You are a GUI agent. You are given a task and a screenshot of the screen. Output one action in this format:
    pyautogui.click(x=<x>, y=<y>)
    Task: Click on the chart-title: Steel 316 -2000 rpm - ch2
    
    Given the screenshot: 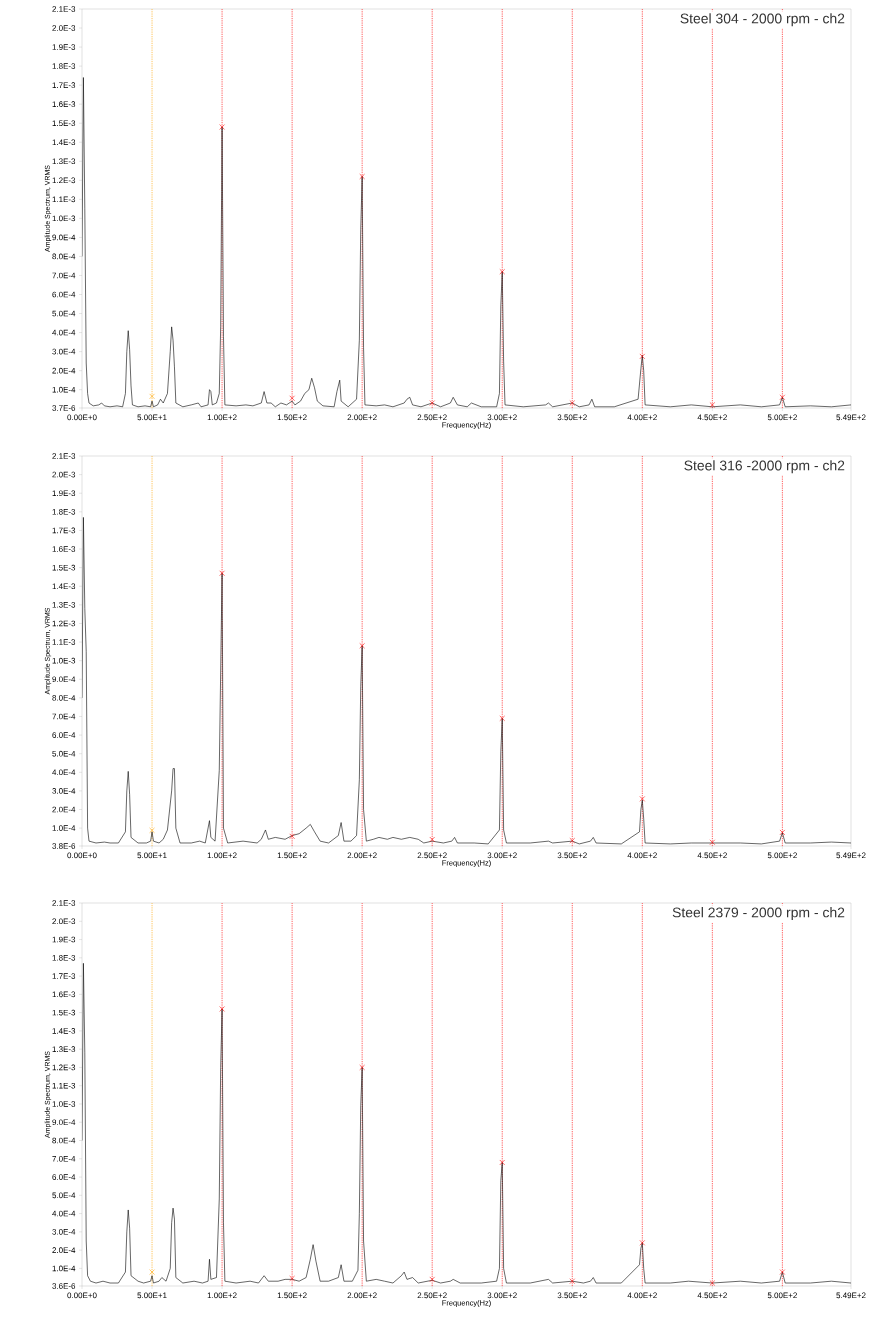 What is the action you would take?
    pyautogui.click(x=764, y=467)
    